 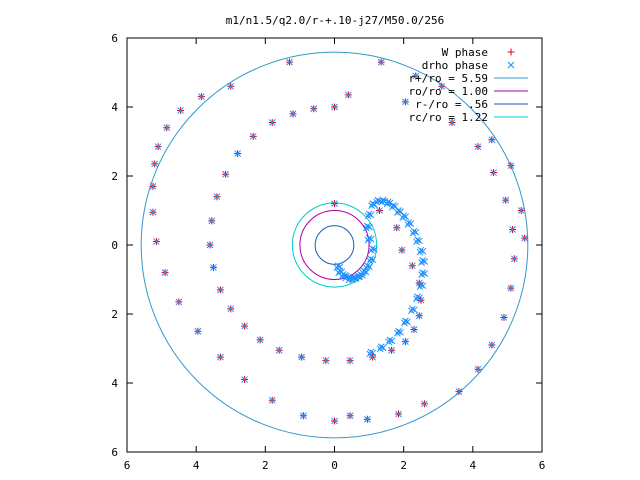 What do you see at coordinates (448, 78) in the screenshot?
I see `legend-label: r+/ro = 5.59` at bounding box center [448, 78].